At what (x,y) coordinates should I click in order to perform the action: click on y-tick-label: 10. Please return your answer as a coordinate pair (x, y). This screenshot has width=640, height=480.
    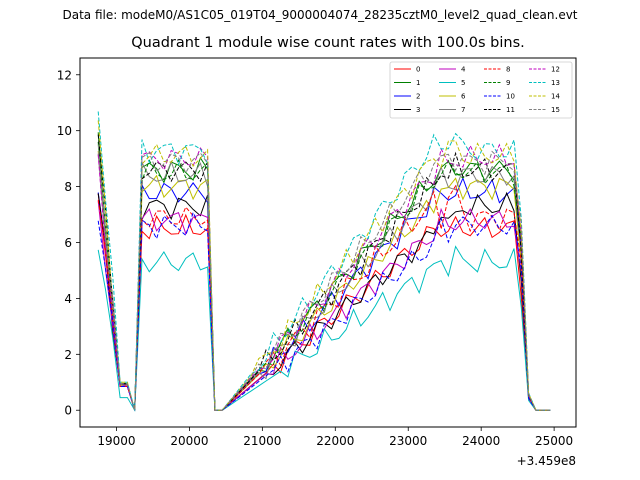
    Looking at the image, I should click on (64, 131).